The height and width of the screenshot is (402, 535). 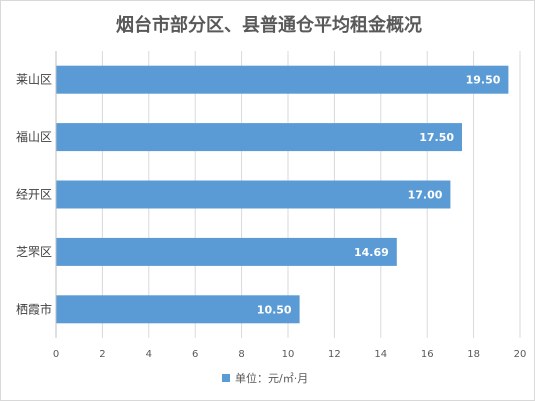 What do you see at coordinates (520, 354) in the screenshot?
I see `x-tick-label: 20` at bounding box center [520, 354].